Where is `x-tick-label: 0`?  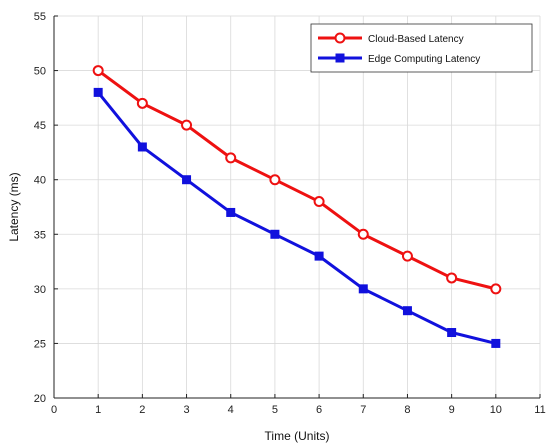
x-tick-label: 0 is located at coordinates (54, 410).